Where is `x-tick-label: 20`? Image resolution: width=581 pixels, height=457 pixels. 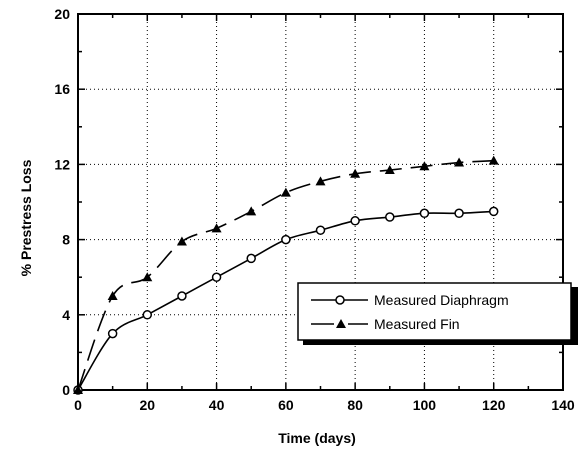 x-tick-label: 20 is located at coordinates (147, 405).